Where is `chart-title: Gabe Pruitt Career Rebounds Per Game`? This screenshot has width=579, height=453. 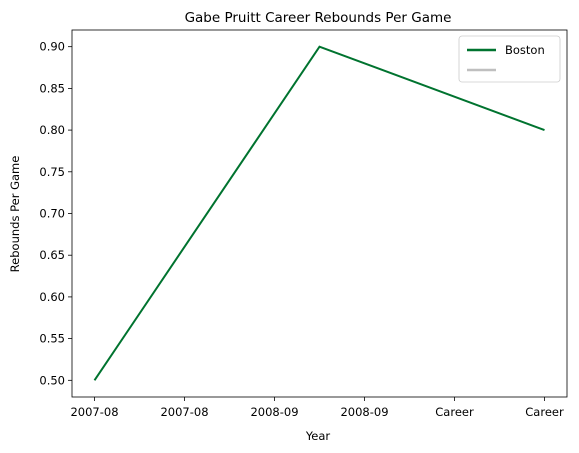
chart-title: Gabe Pruitt Career Rebounds Per Game is located at coordinates (318, 18).